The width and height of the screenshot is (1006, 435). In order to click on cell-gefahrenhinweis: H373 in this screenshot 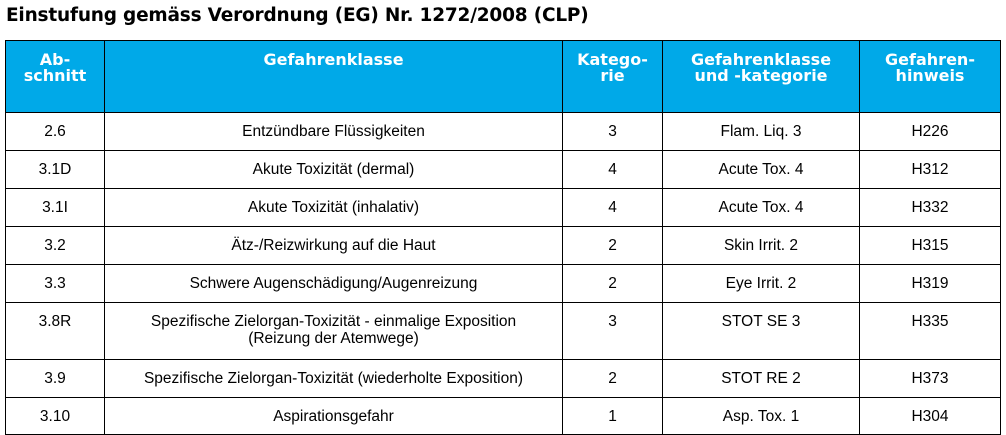, I will do `click(930, 378)`.